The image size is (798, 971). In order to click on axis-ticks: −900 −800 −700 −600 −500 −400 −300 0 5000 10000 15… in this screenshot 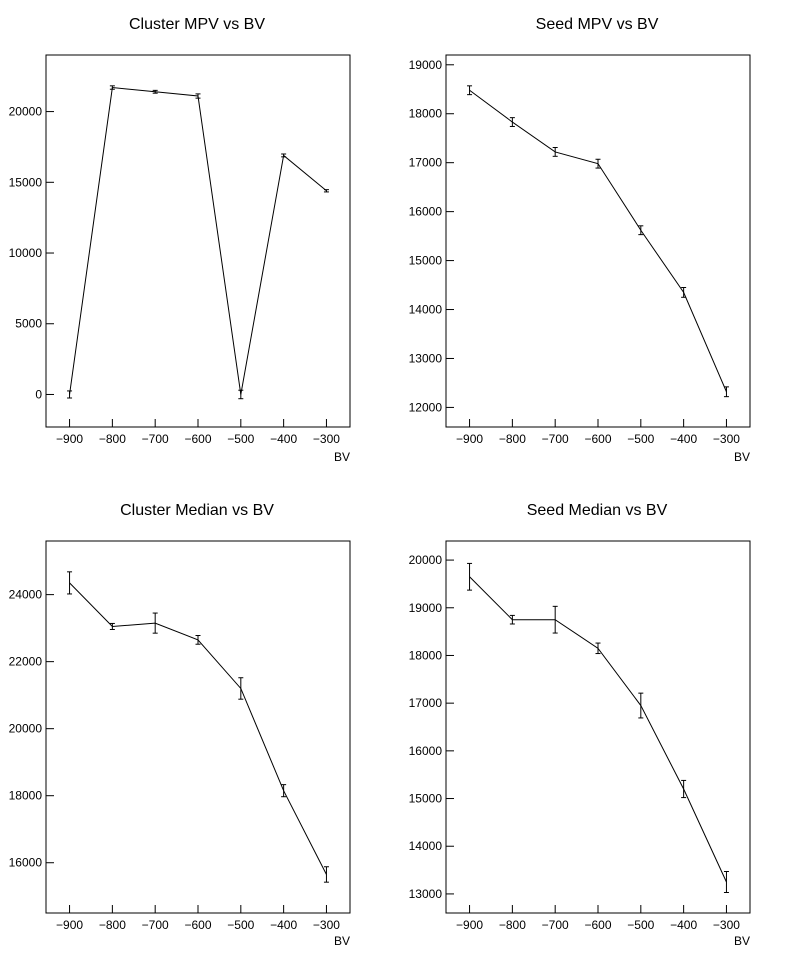, I will do `click(175, 275)`.